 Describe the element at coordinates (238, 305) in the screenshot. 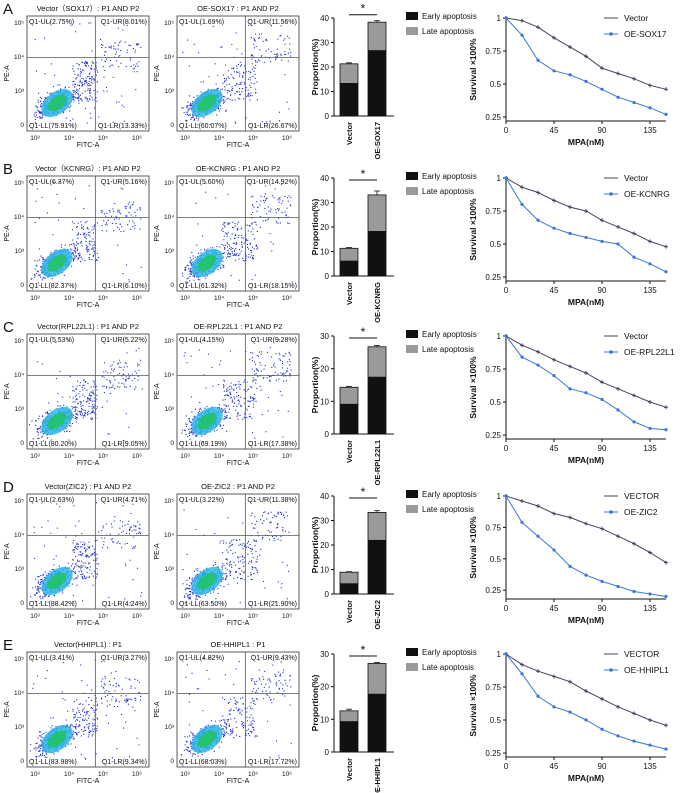

I see `flow-x-axis-label: FITC-A` at that location.